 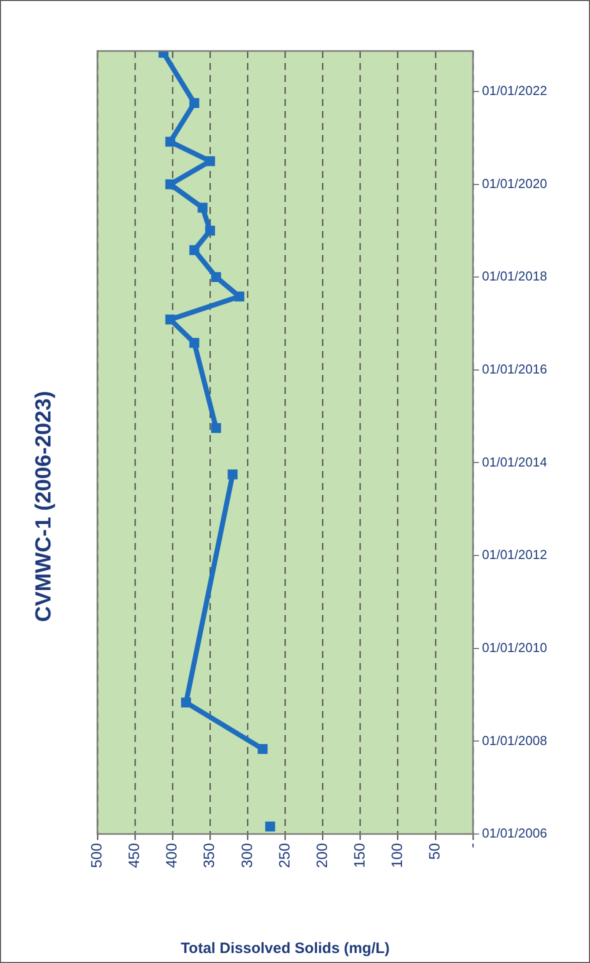 What do you see at coordinates (515, 647) in the screenshot?
I see `y-tick-label: 01/01/2010` at bounding box center [515, 647].